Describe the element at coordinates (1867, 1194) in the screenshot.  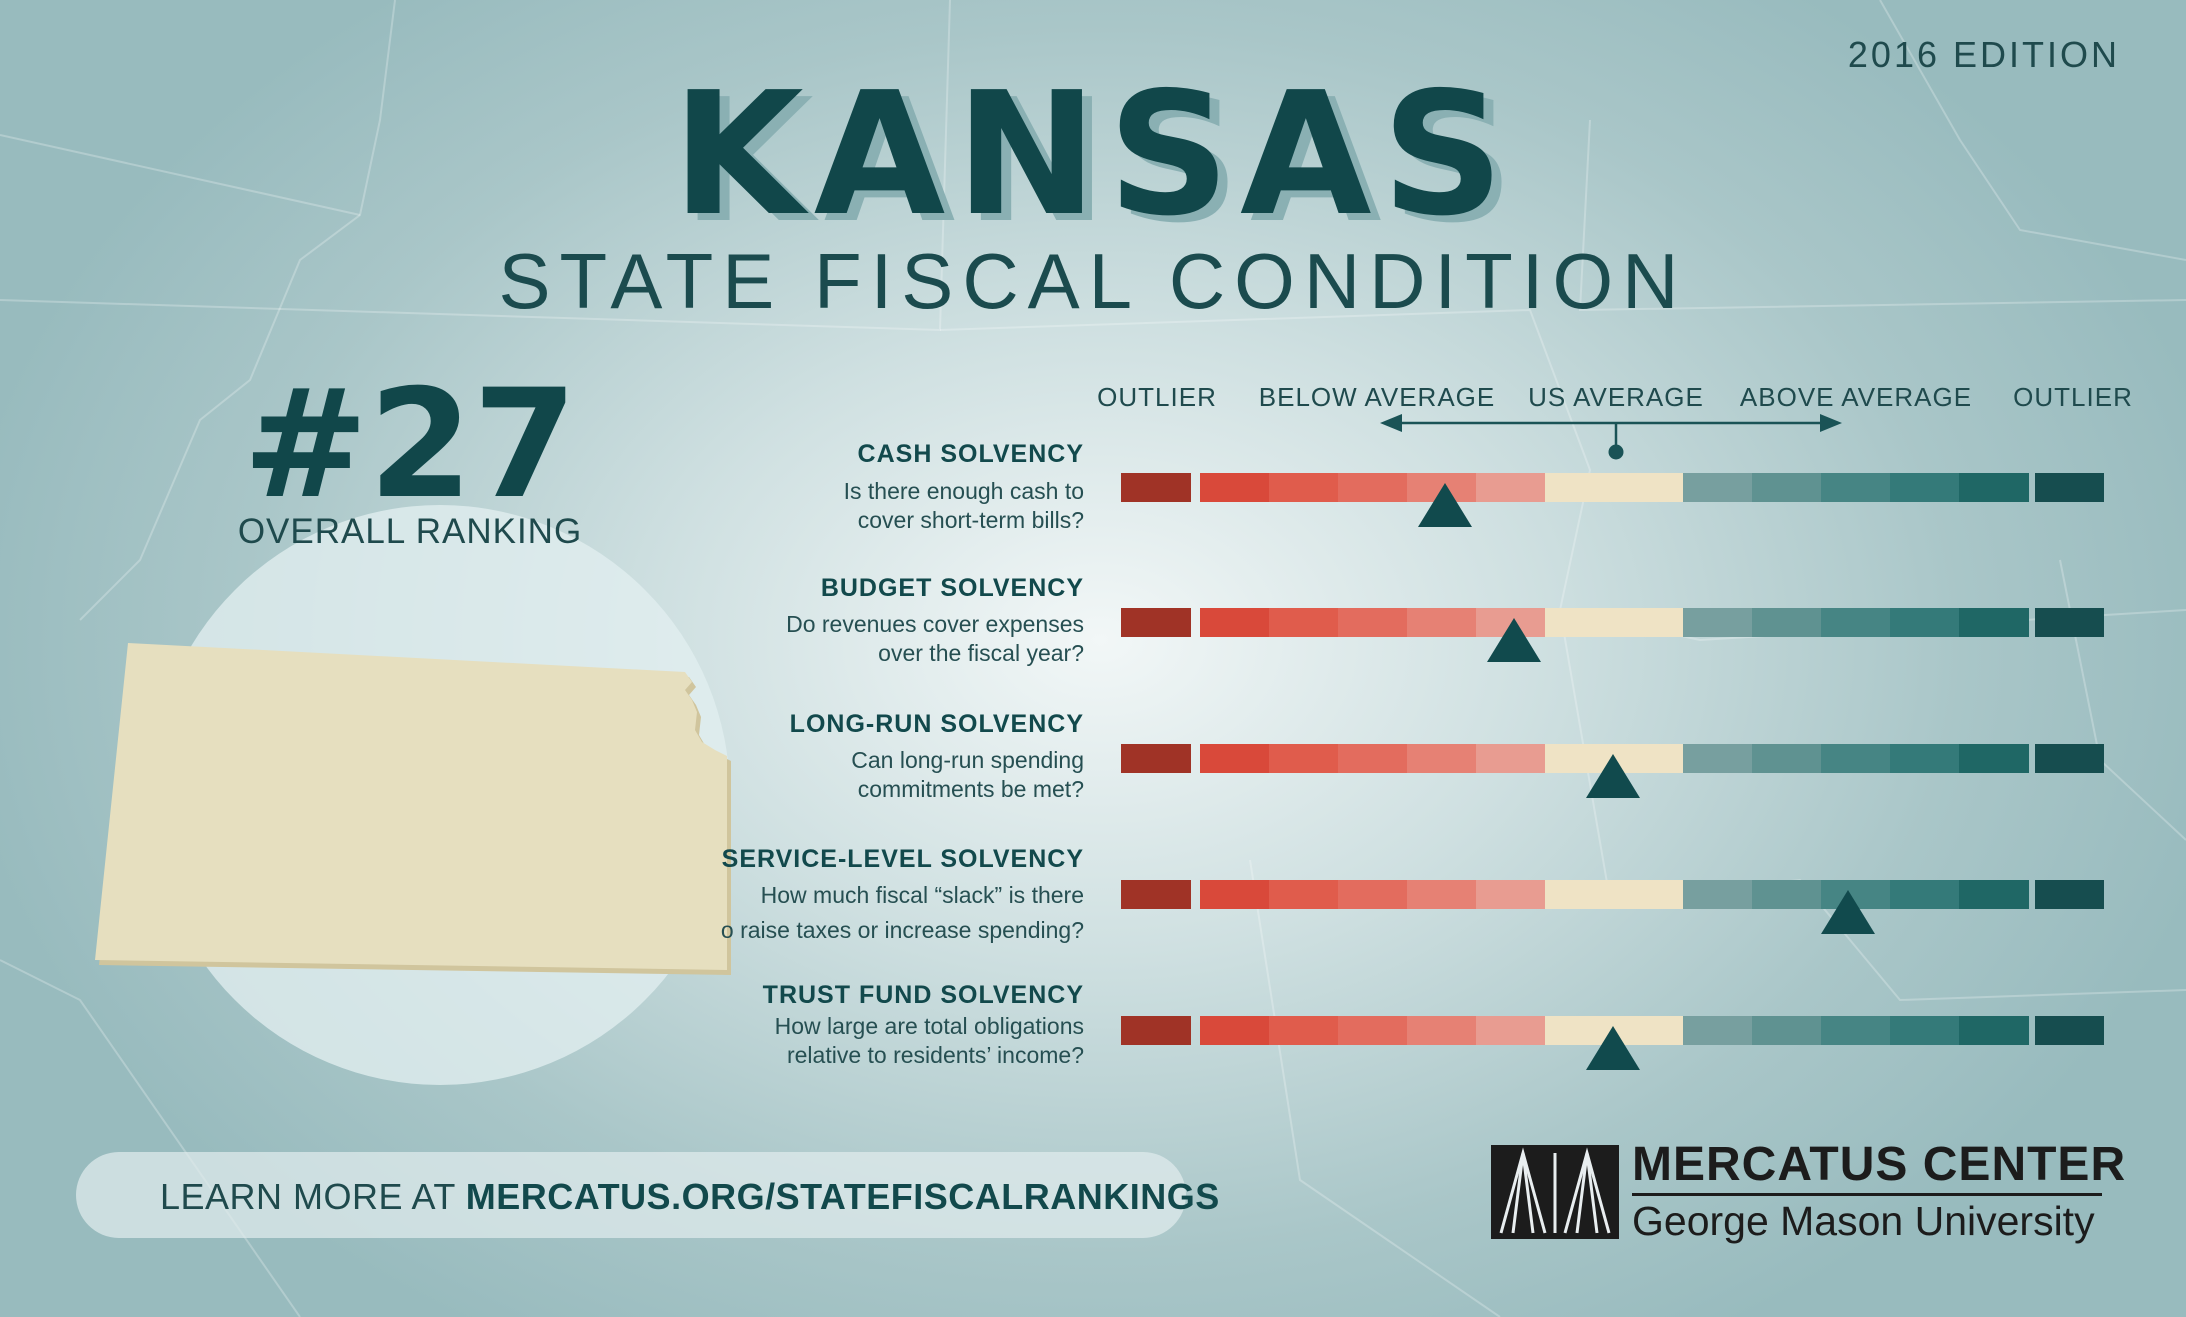
I see `organization-divider` at that location.